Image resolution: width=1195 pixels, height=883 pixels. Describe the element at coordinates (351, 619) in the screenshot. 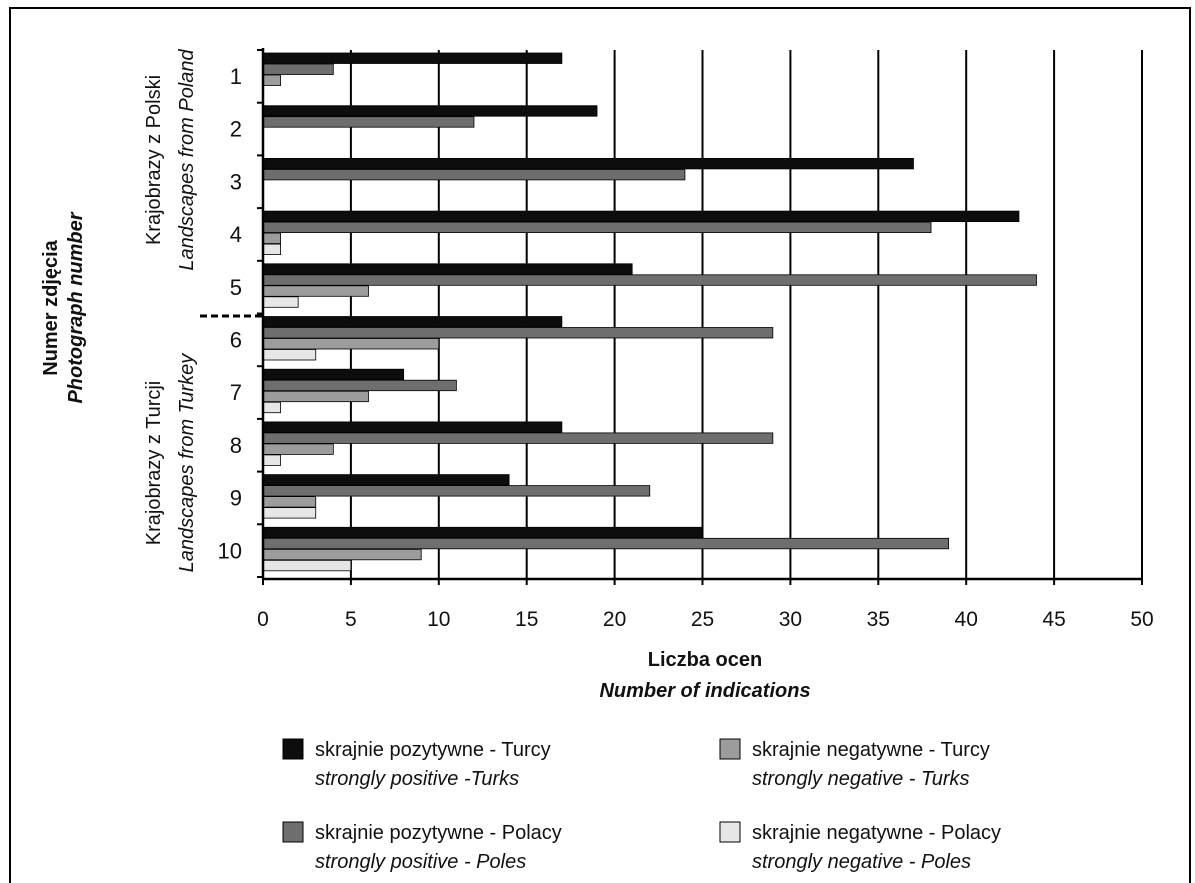

I see `x-tick-label: 5` at that location.